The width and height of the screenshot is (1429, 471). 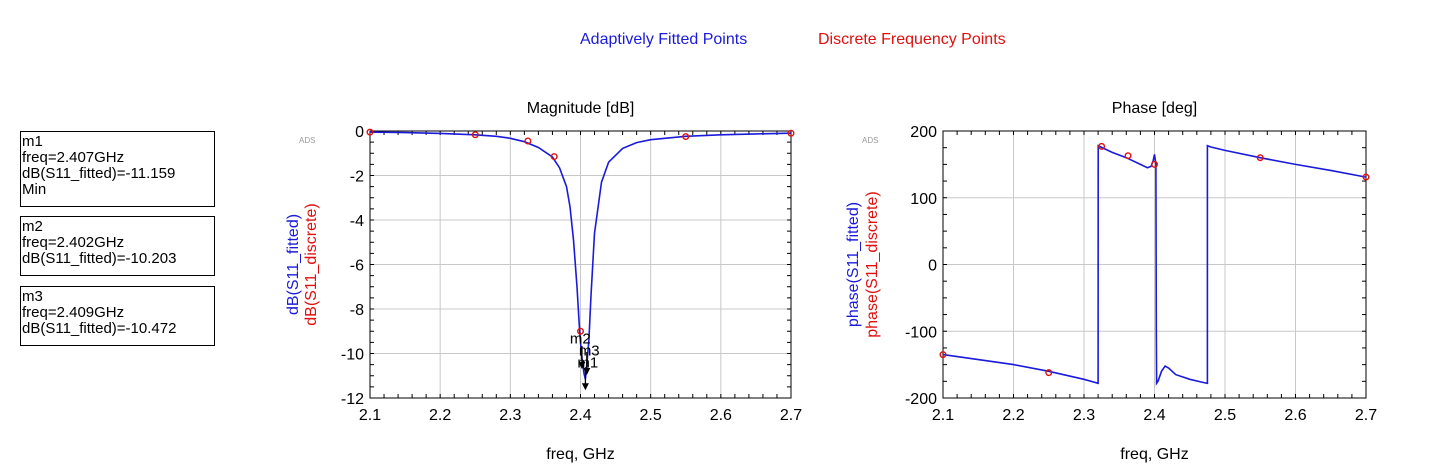 What do you see at coordinates (912, 39) in the screenshot?
I see `legend-discrete: Discrete Frequency Points` at bounding box center [912, 39].